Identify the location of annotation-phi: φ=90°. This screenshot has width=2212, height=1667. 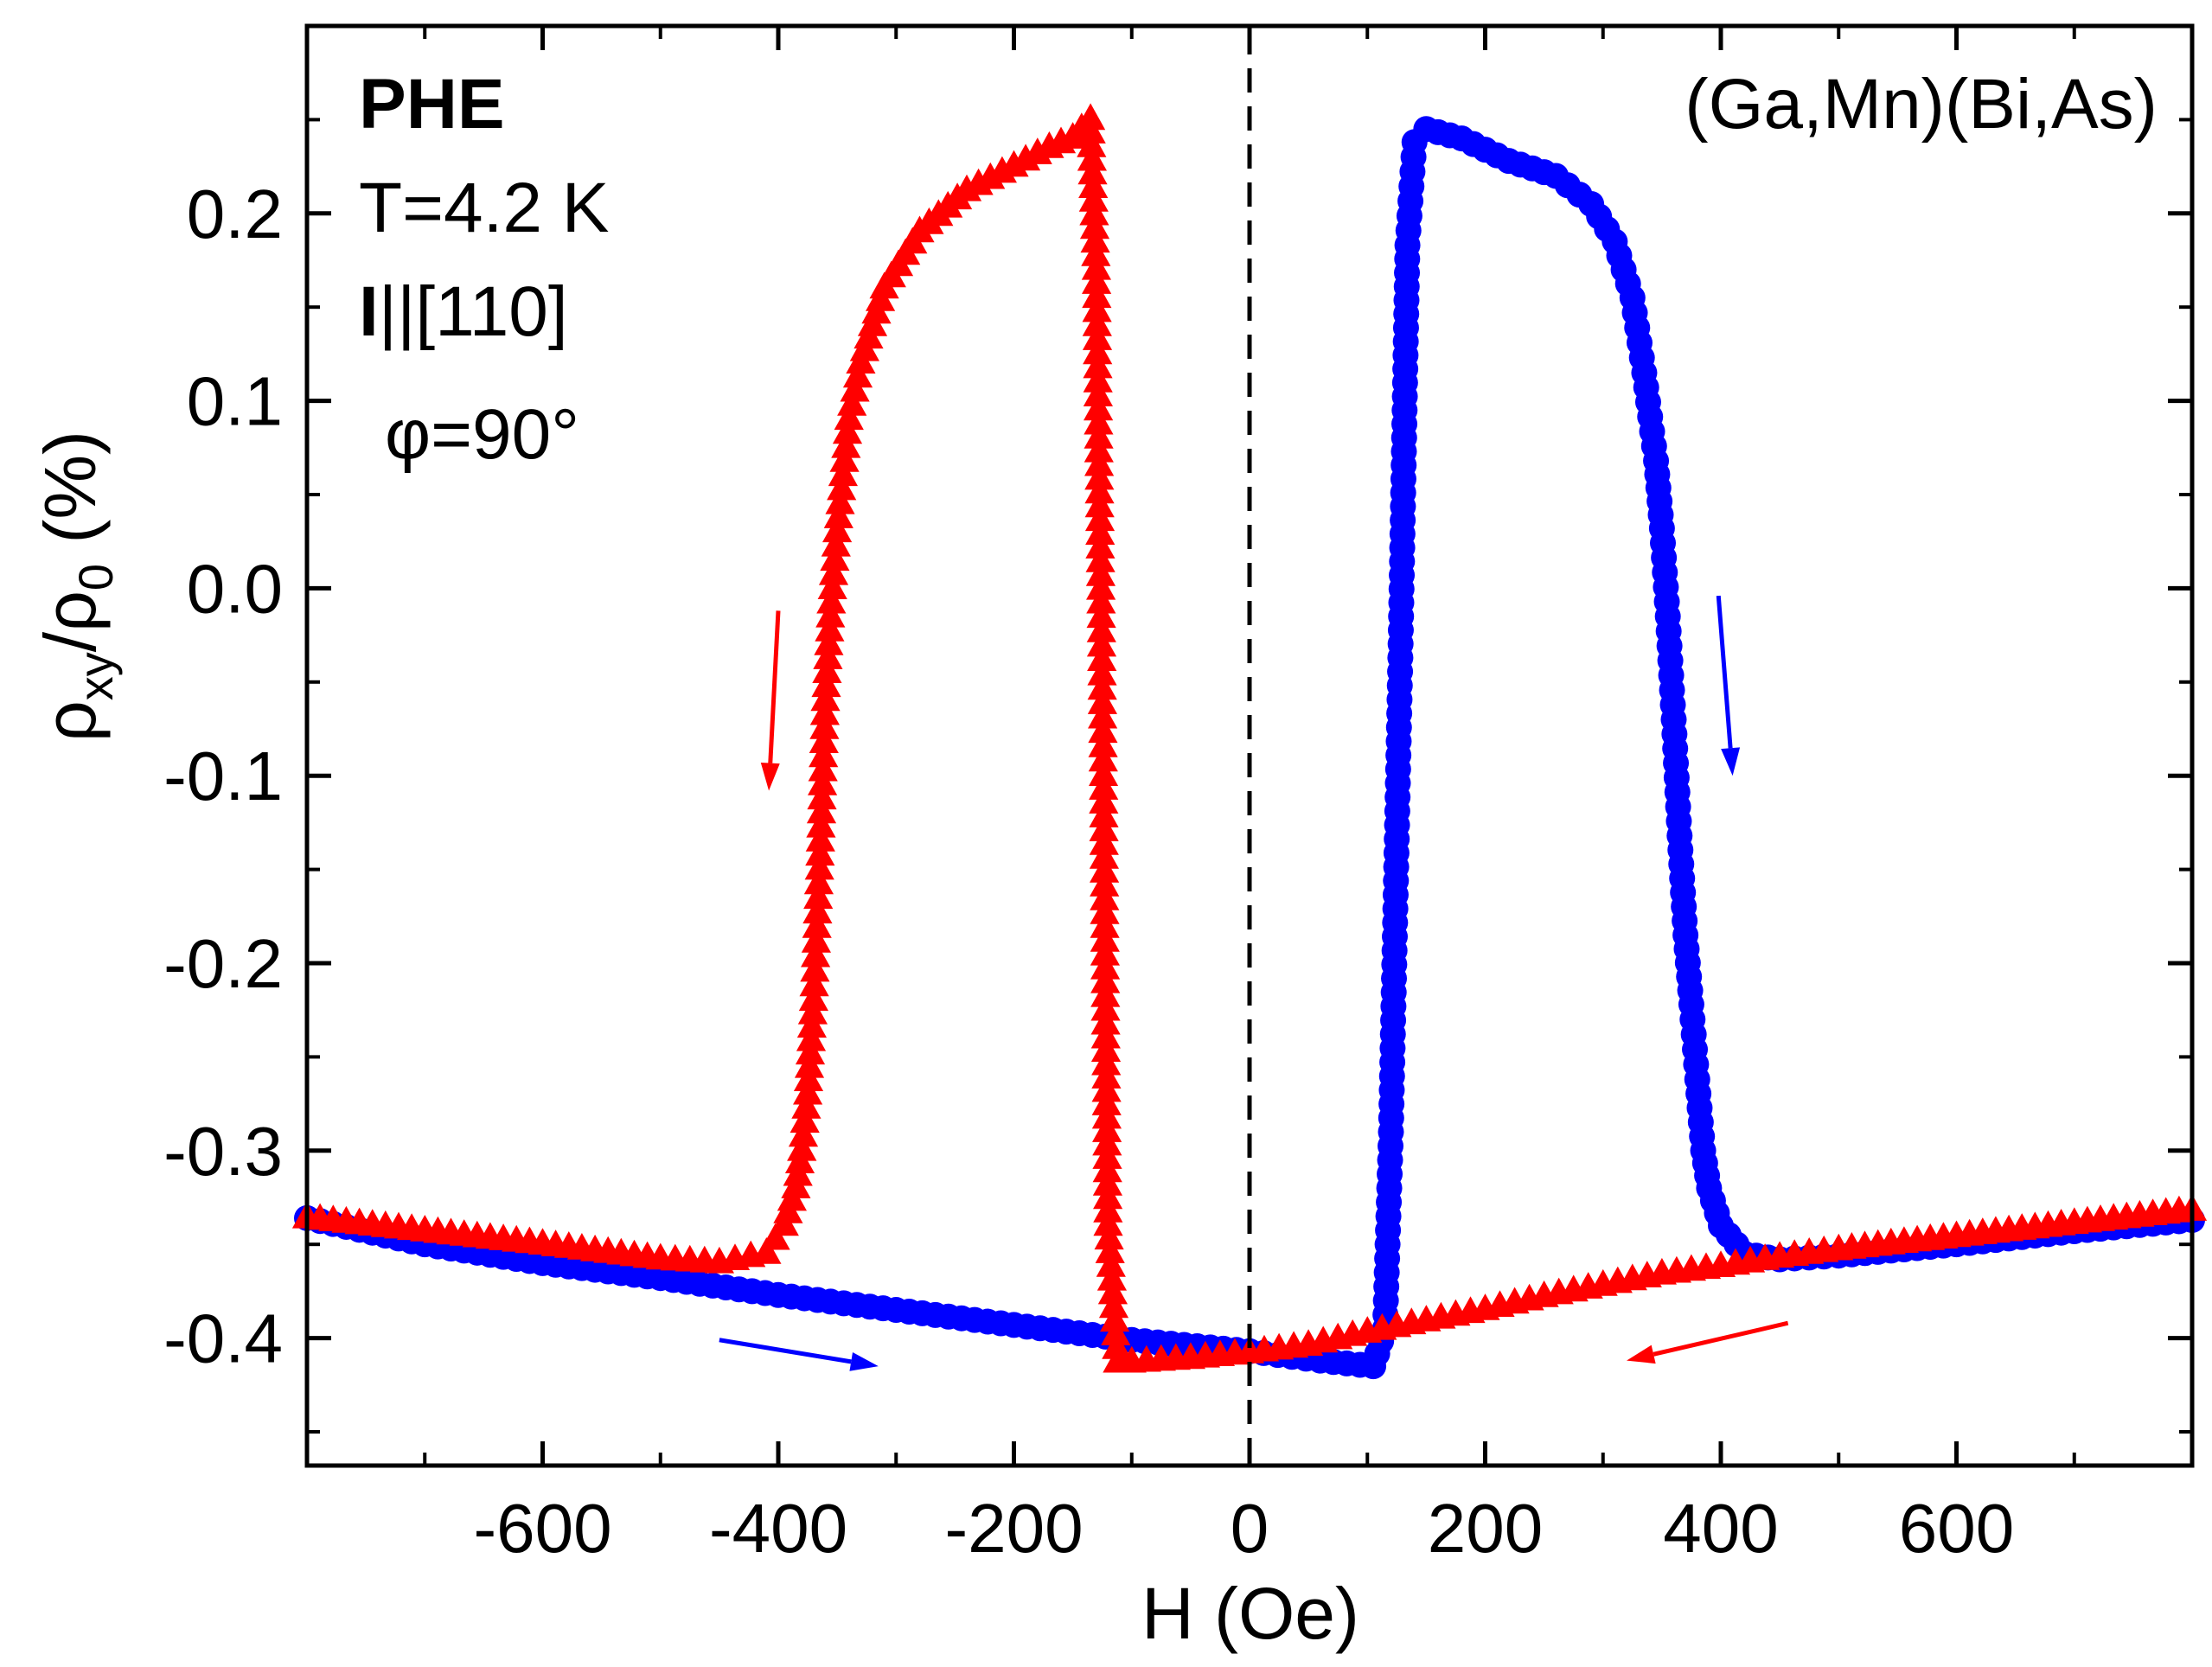
(482, 435).